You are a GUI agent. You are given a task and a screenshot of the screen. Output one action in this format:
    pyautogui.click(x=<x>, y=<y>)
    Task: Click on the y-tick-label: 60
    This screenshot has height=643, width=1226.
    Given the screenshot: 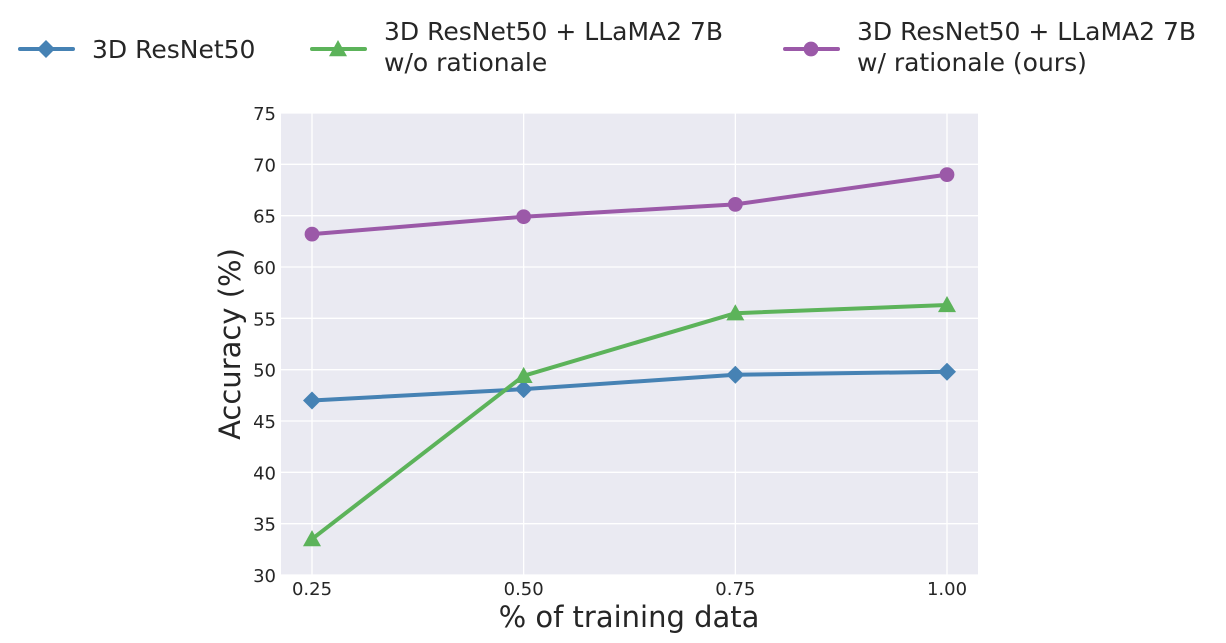 What is the action you would take?
    pyautogui.click(x=264, y=268)
    